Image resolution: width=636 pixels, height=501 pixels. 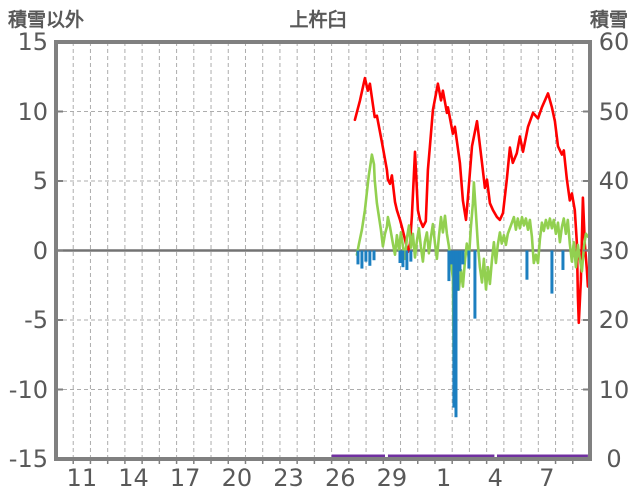 I want to click on x-axis-tick-label: 11, so click(x=82, y=478).